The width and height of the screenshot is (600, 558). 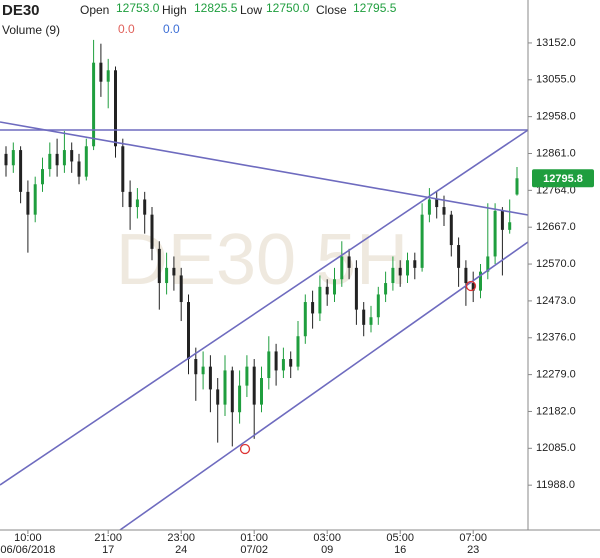 I want to click on last-price-label: 12795.8, so click(x=563, y=179).